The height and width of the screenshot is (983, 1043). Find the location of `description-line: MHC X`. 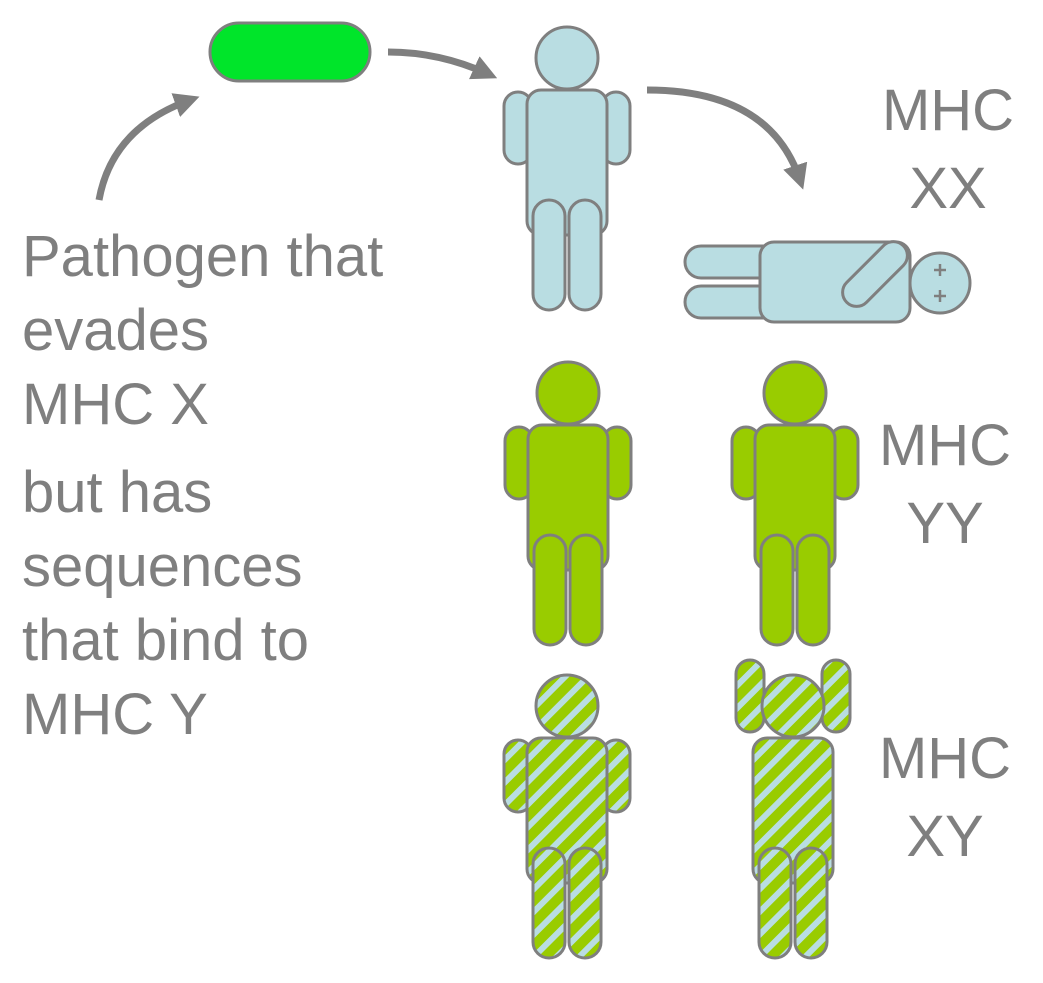

description-line: MHC X is located at coordinates (115, 404).